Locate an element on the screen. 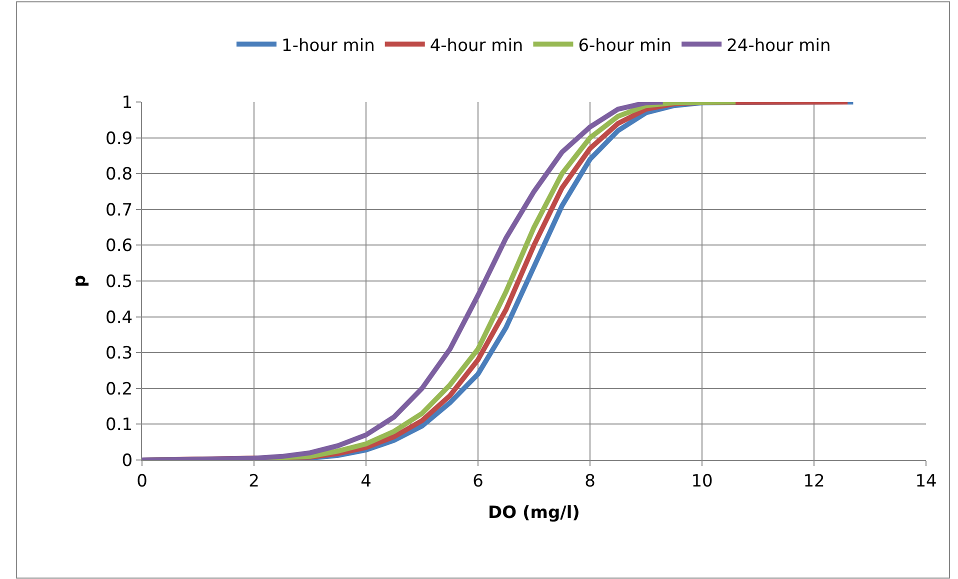  y-tick-label: 0.5 is located at coordinates (119, 282).